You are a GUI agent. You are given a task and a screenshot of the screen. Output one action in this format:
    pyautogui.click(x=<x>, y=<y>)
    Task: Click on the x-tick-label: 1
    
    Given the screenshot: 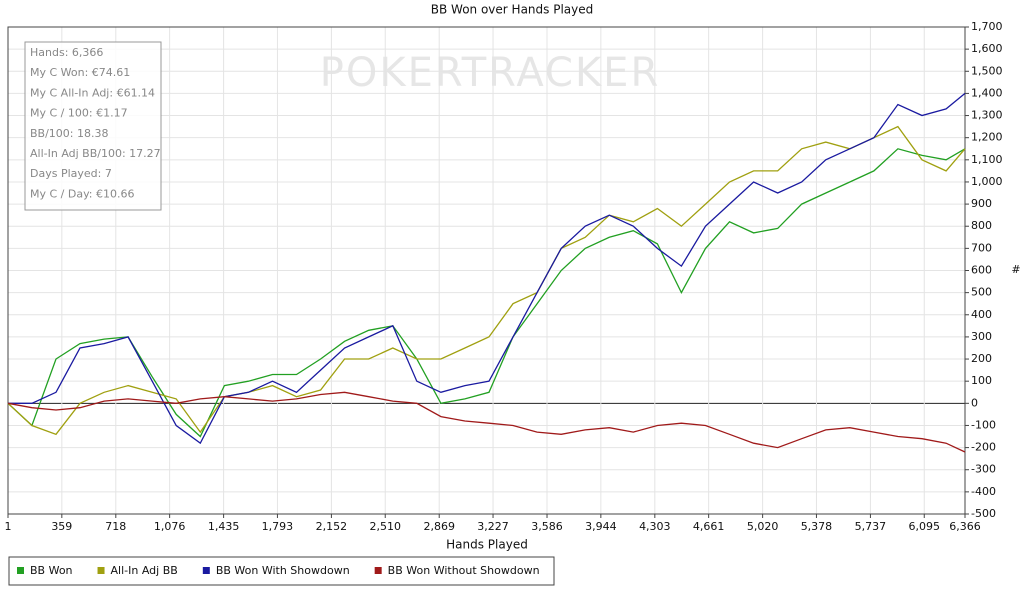 What is the action you would take?
    pyautogui.click(x=8, y=526)
    